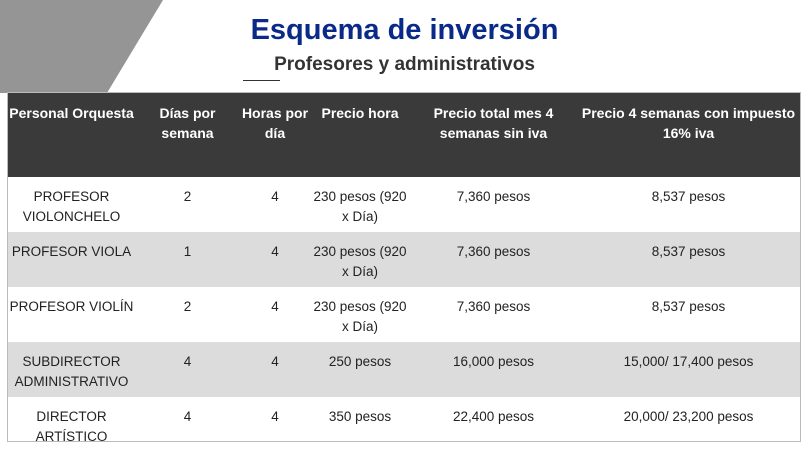  What do you see at coordinates (688, 135) in the screenshot?
I see `header-cell: Precio 4 semanas con impuesto 16% iva` at bounding box center [688, 135].